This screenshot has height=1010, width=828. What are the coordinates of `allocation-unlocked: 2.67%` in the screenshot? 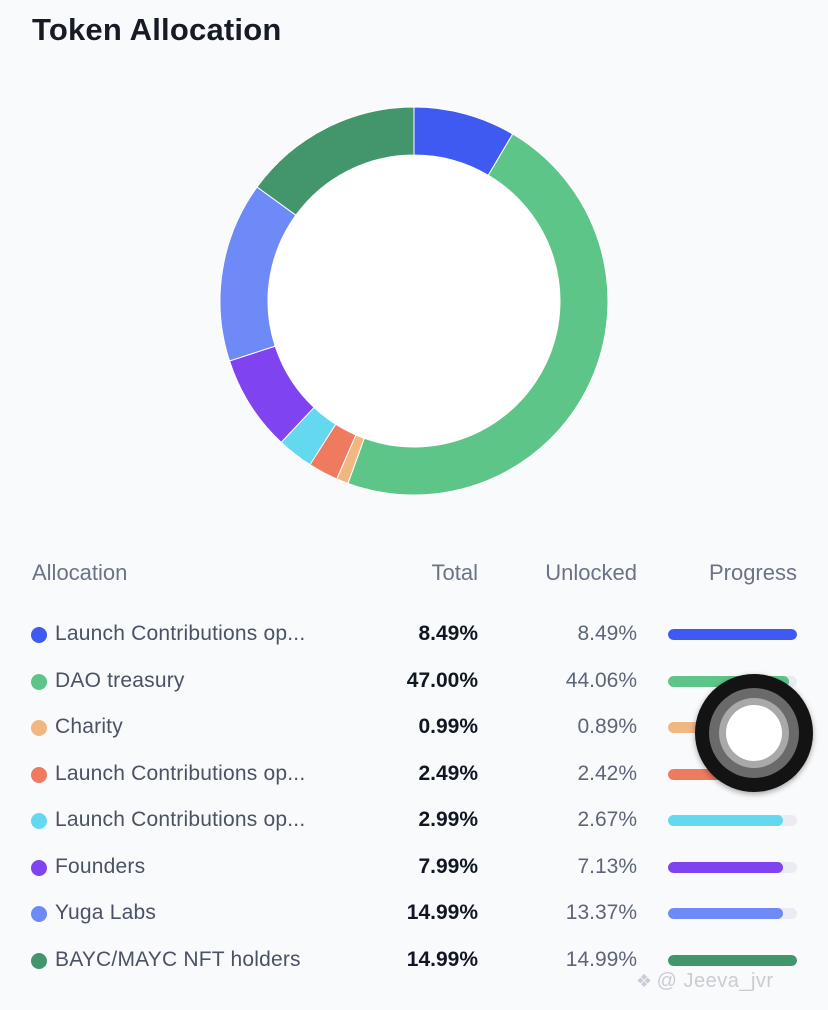 It's located at (607, 819).